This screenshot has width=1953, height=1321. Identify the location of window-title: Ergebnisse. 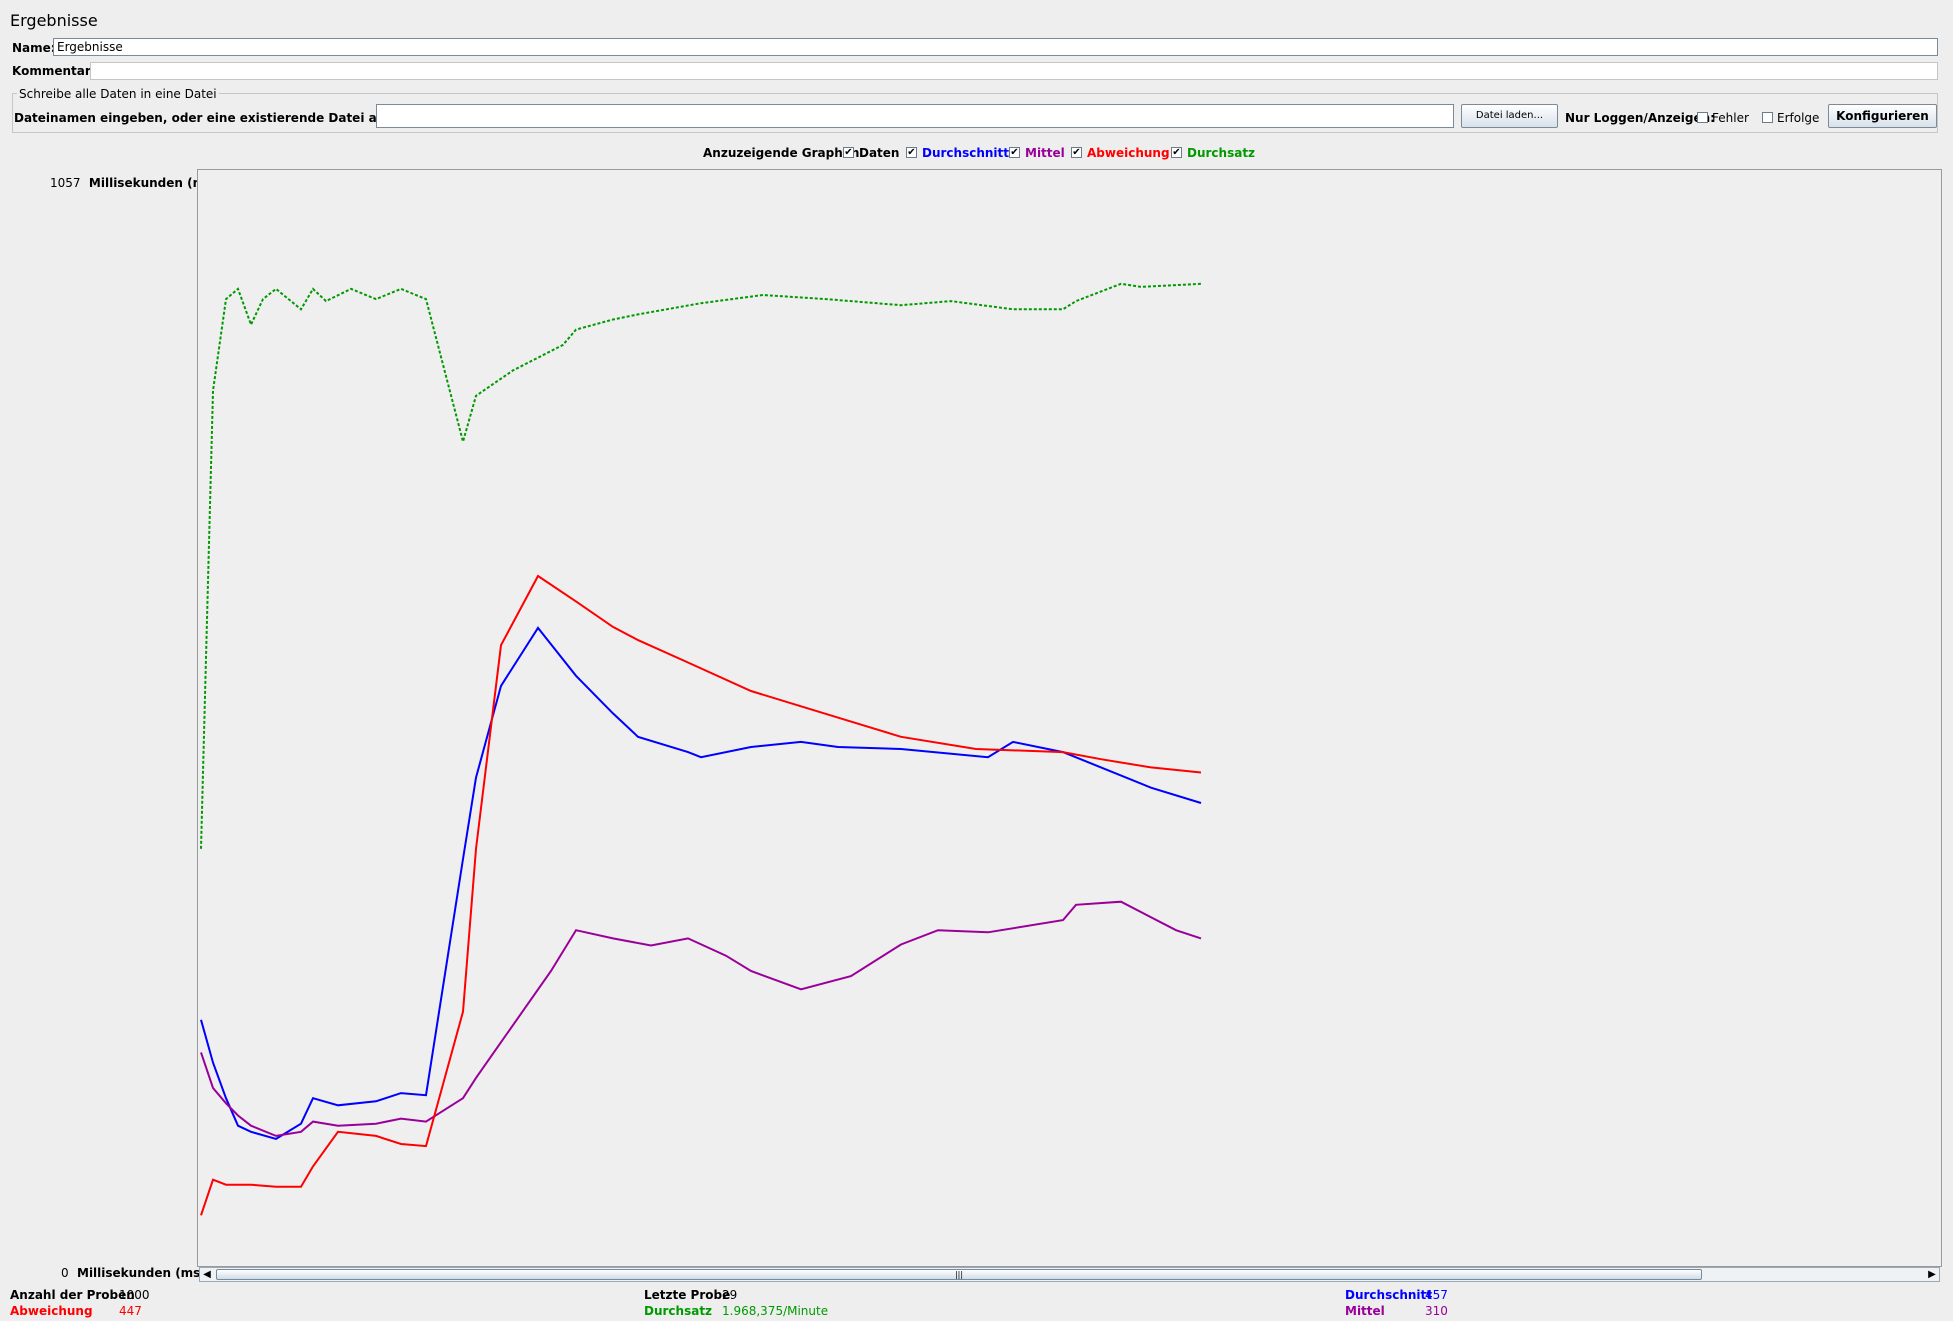
(54, 20).